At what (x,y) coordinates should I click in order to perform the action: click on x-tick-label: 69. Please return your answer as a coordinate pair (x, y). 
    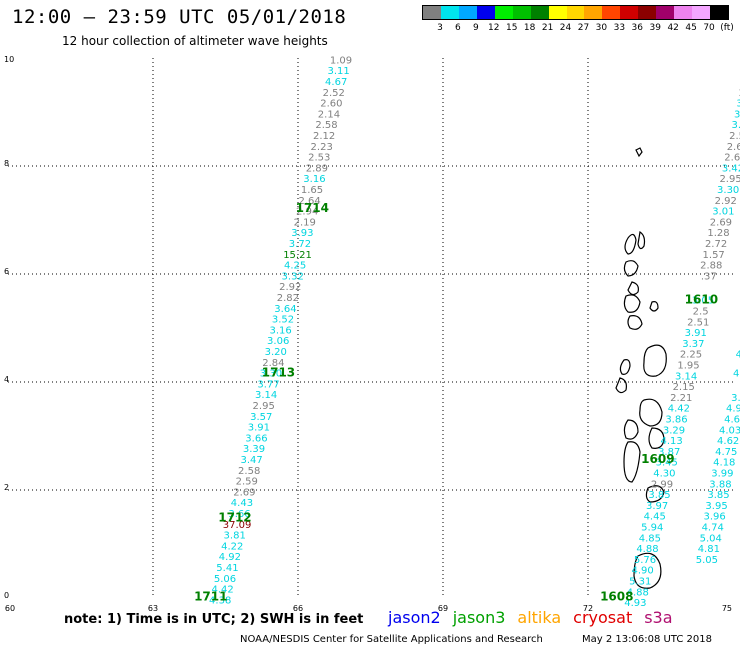
    Looking at the image, I should click on (443, 608).